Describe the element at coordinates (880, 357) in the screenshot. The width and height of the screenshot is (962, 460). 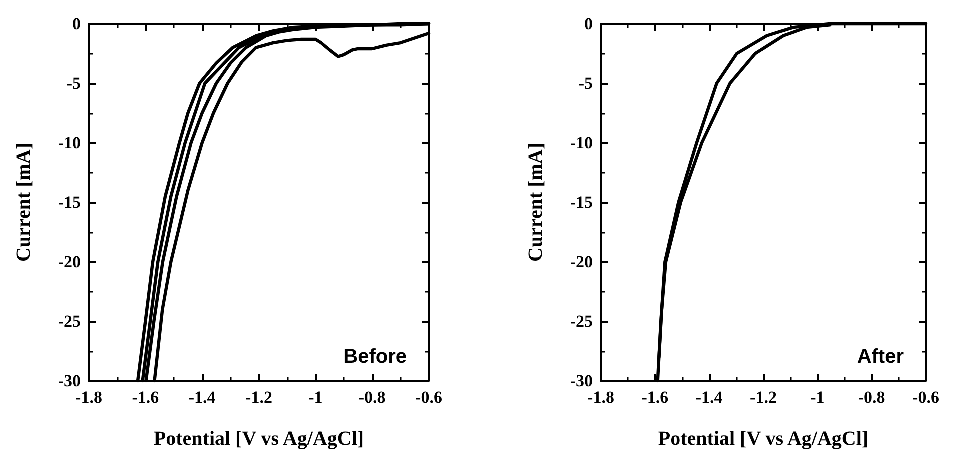
I see `annotation: After` at that location.